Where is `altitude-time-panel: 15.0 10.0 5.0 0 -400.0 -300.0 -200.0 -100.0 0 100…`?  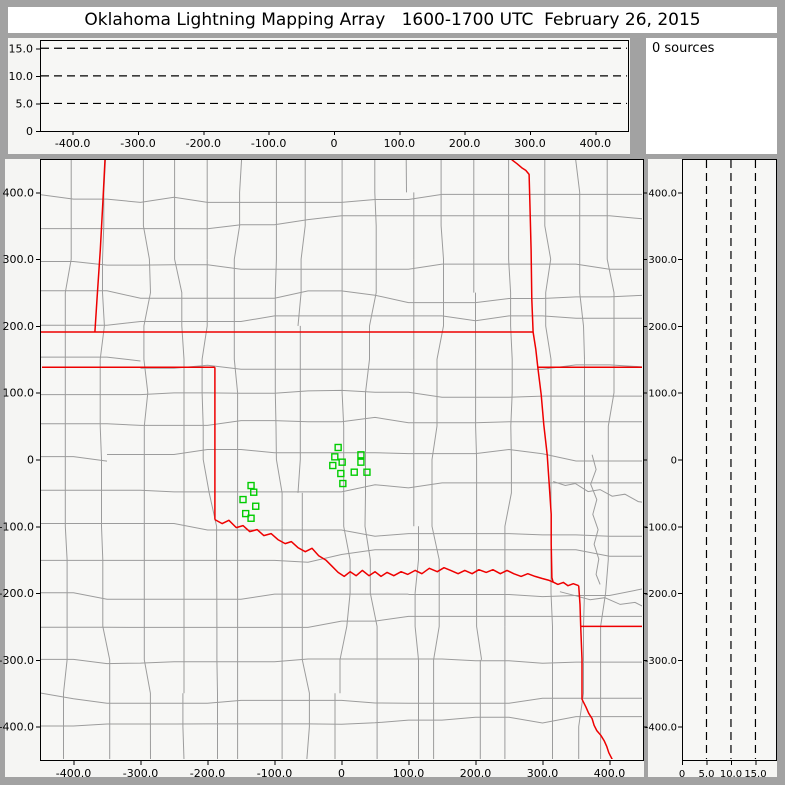 altitude-time-panel: 15.0 10.0 5.0 0 -400.0 -300.0 -200.0 -100.0 0 100… is located at coordinates (319, 96).